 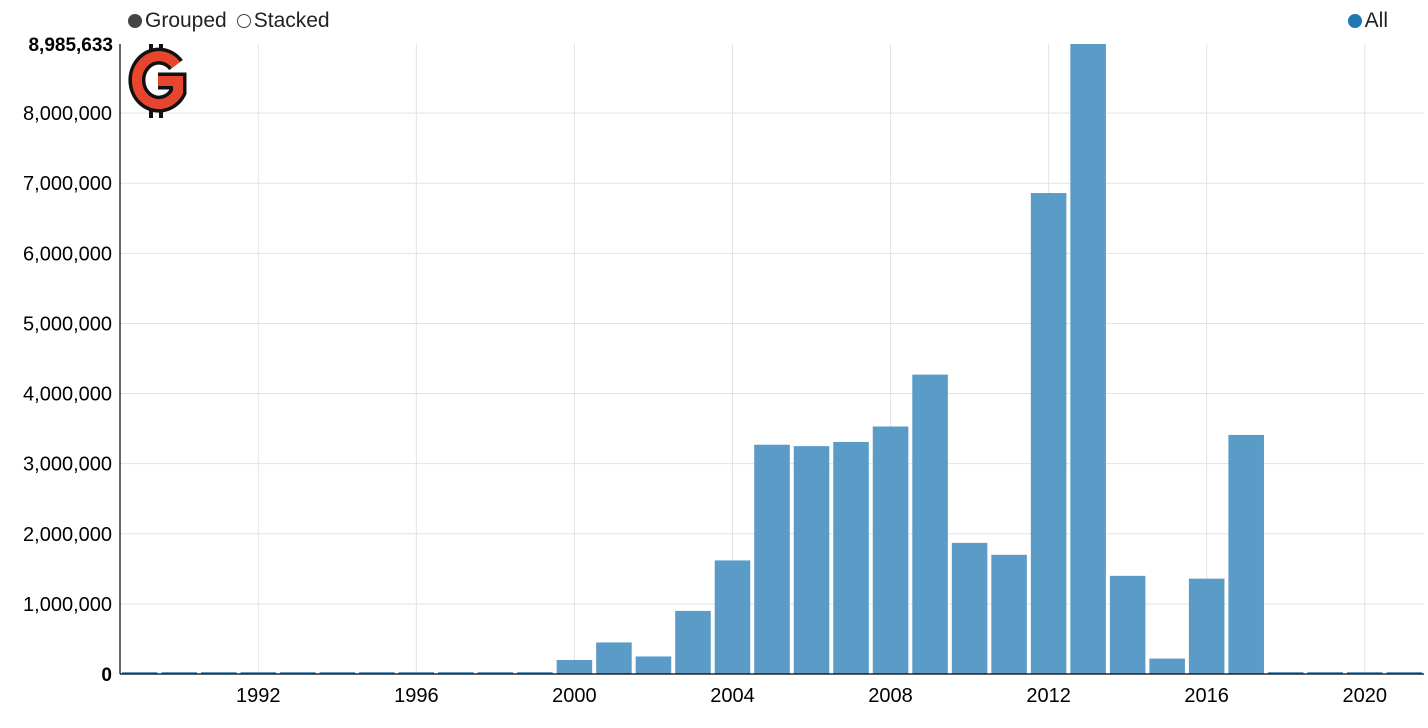 I want to click on legend-dot-icon, so click(x=1354, y=21).